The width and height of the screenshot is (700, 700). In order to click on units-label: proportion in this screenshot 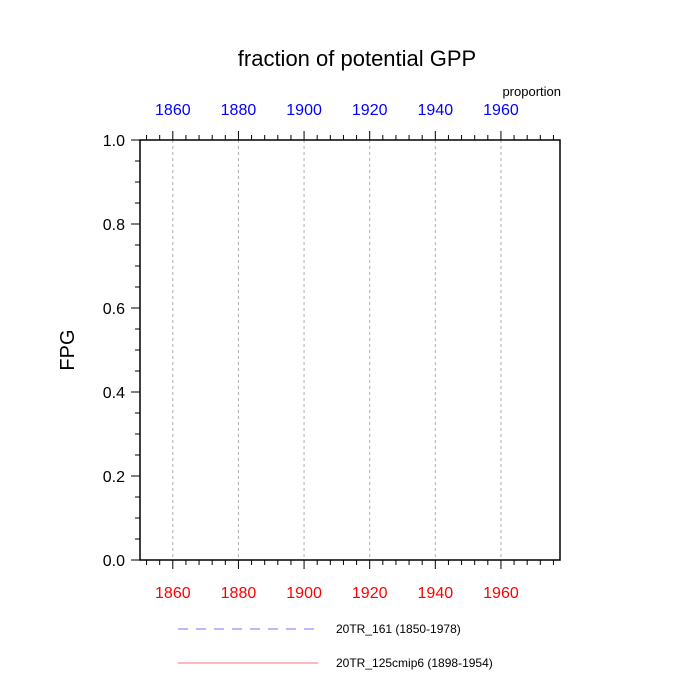, I will do `click(531, 91)`.